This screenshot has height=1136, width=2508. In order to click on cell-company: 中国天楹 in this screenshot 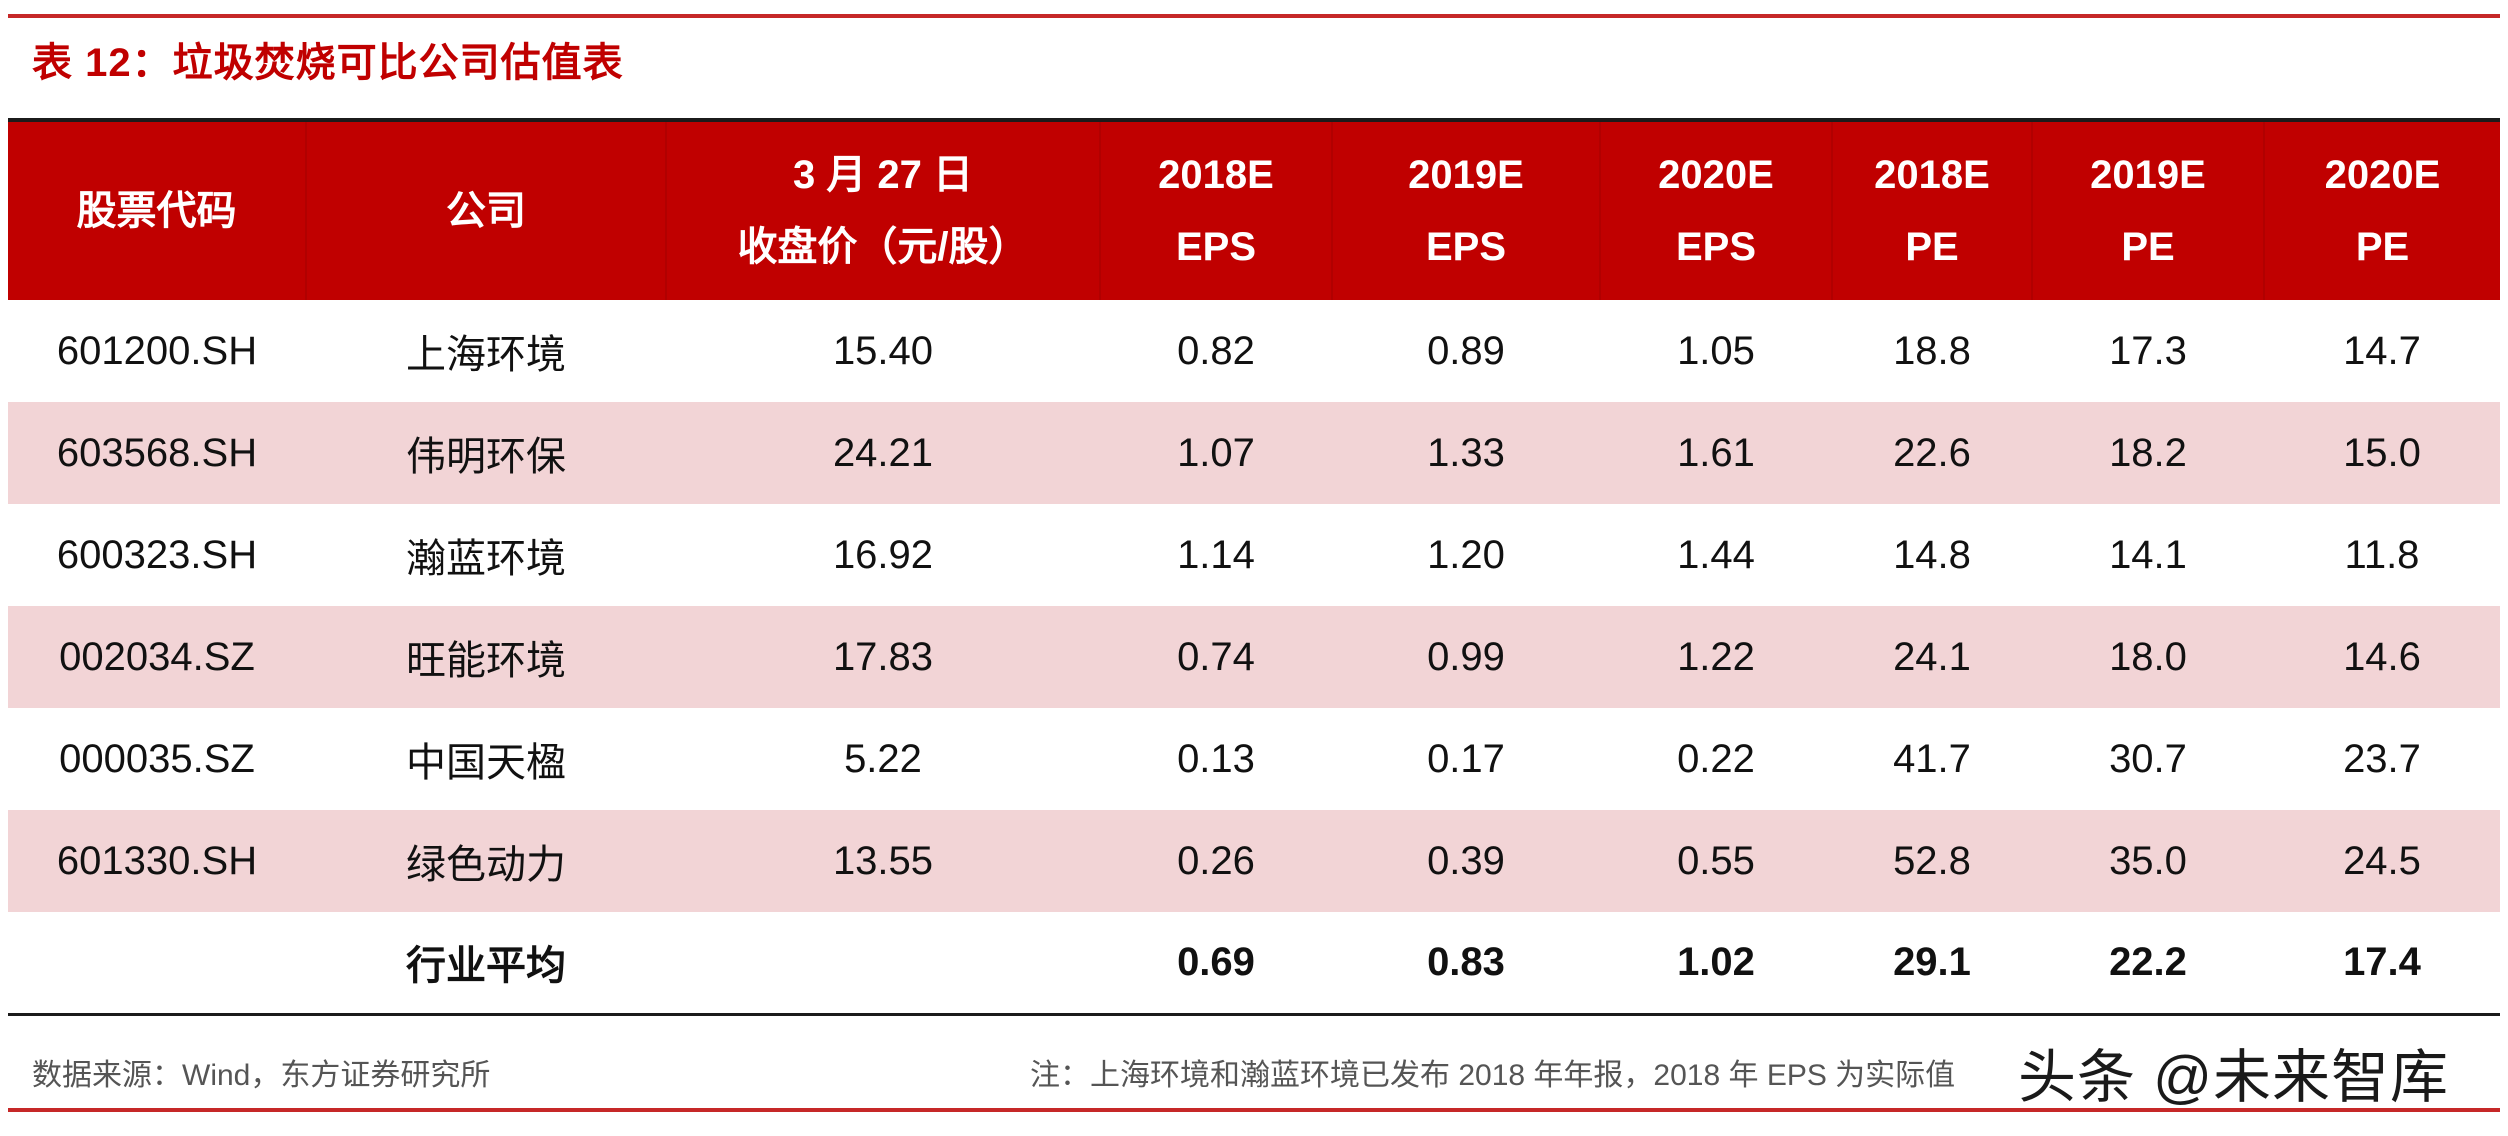, I will do `click(486, 763)`.